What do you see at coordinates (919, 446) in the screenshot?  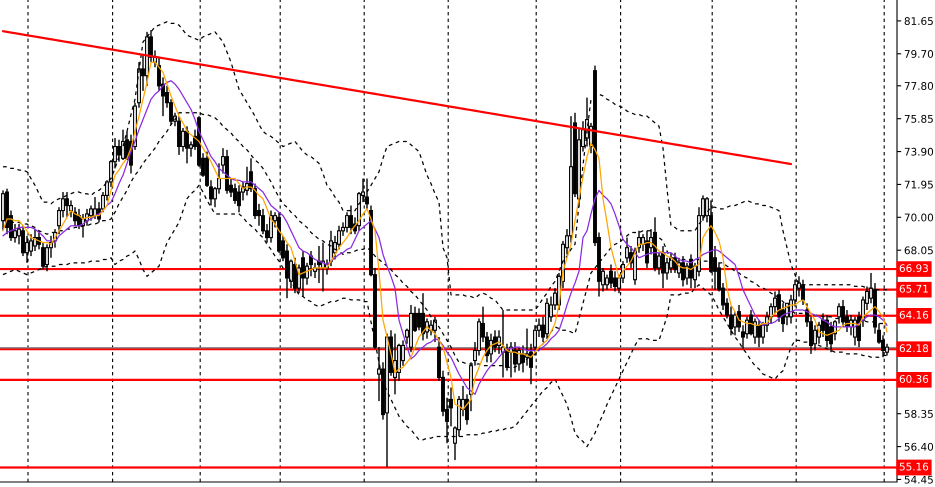 I see `y-tick-label: 56.40` at bounding box center [919, 446].